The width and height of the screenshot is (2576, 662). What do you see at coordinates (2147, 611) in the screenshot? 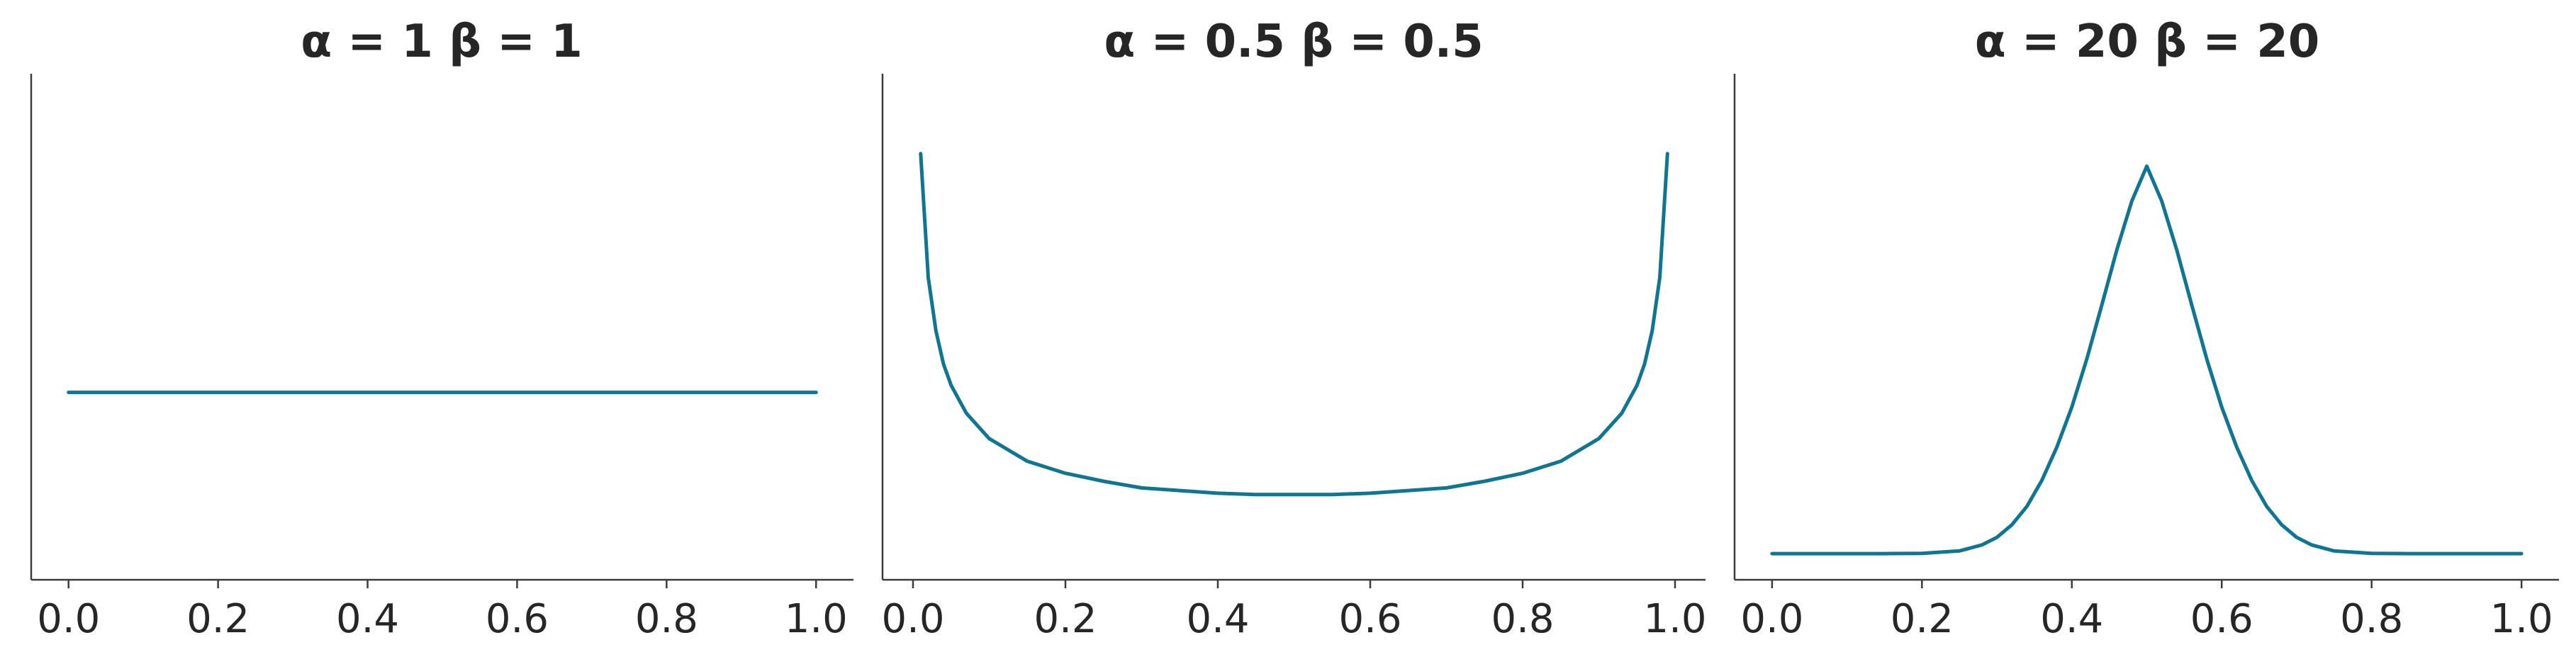
I see `subplot-3-x-ticks: 0.0 0.2 0.4 0.6 0.8 1.0` at bounding box center [2147, 611].